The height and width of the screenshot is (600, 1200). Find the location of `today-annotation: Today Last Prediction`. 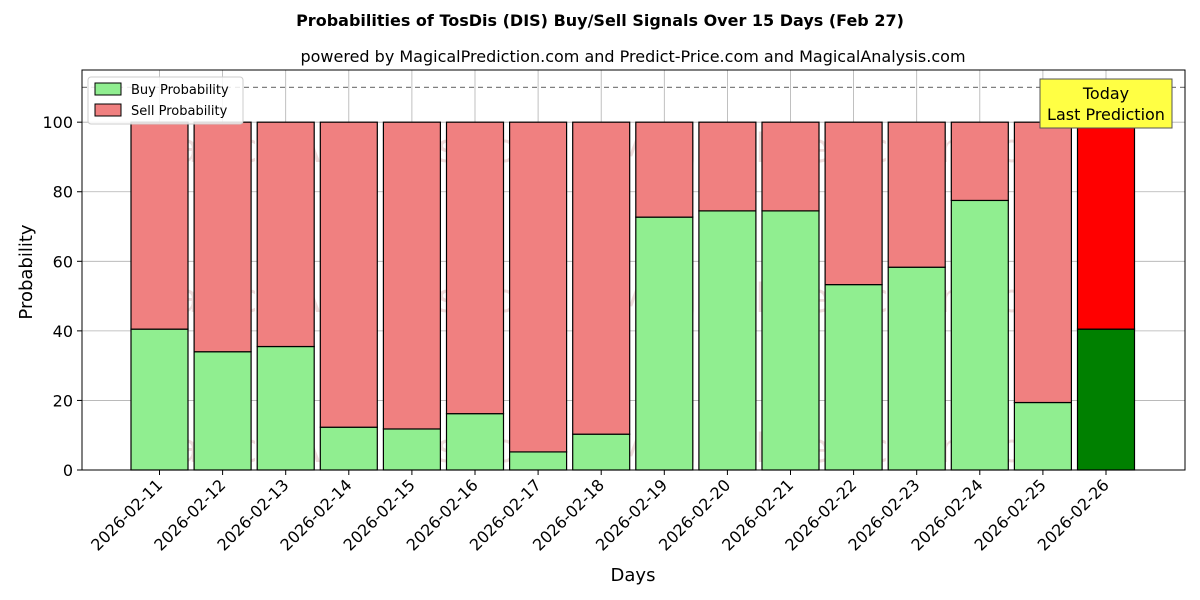

today-annotation: Today Last Prediction is located at coordinates (1106, 103).